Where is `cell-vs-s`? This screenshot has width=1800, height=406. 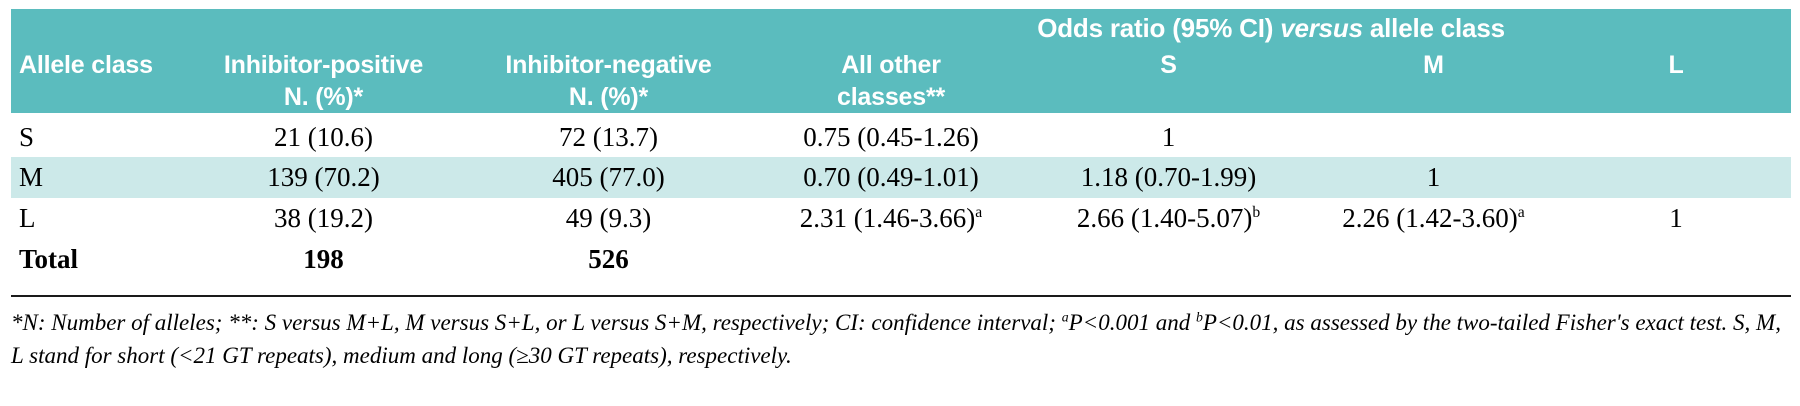
cell-vs-s is located at coordinates (1168, 259).